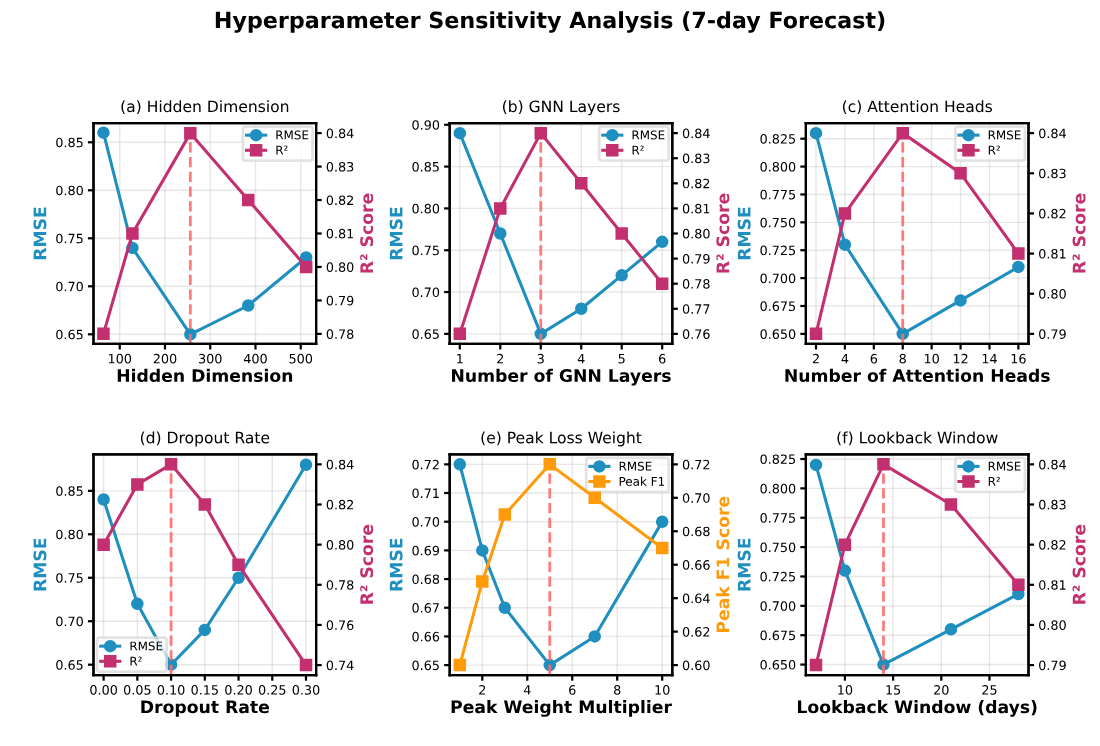  What do you see at coordinates (723, 564) in the screenshot?
I see `y2-axis-title: Peak F1 Score` at bounding box center [723, 564].